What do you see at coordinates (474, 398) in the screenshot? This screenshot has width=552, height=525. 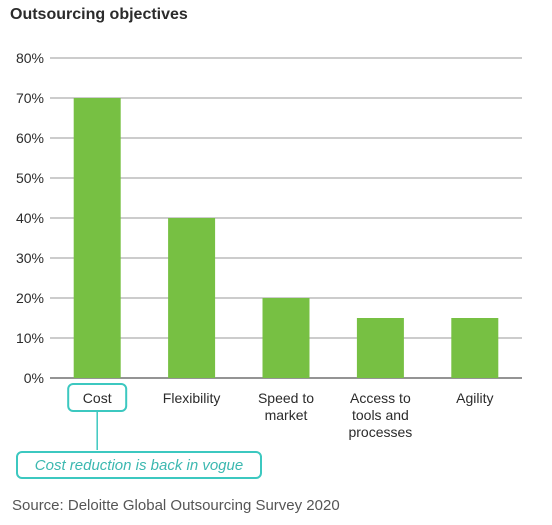 I see `x-tick-label: Agility` at bounding box center [474, 398].